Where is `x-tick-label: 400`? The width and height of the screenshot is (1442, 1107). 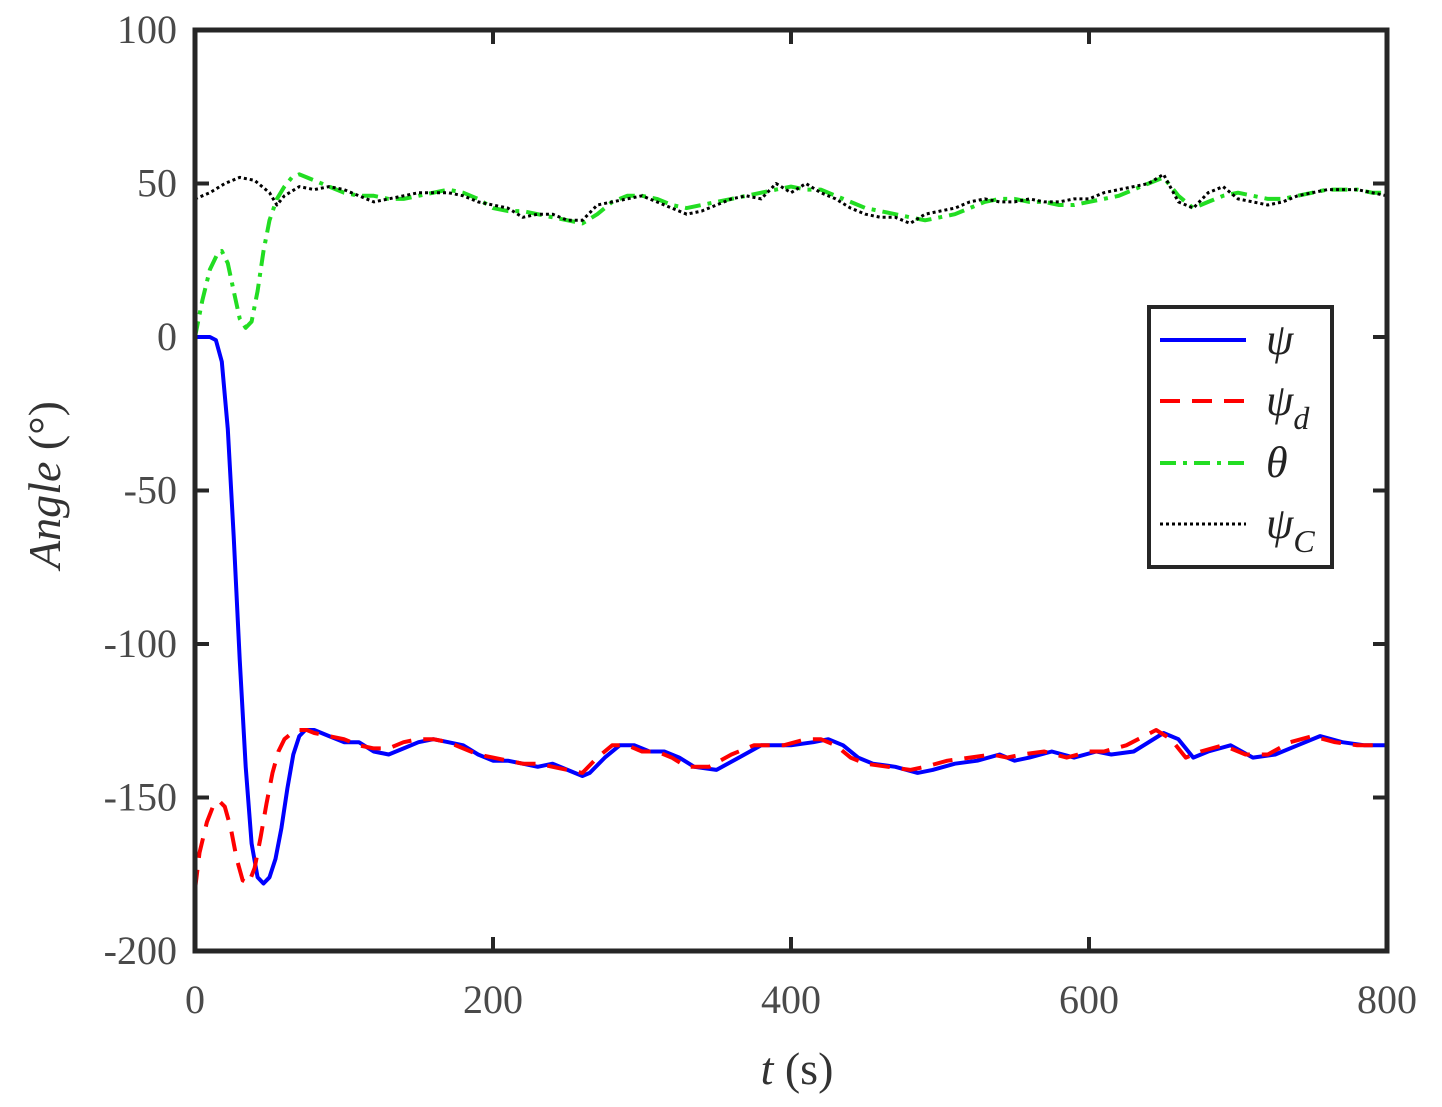
x-tick-label: 400 is located at coordinates (791, 999).